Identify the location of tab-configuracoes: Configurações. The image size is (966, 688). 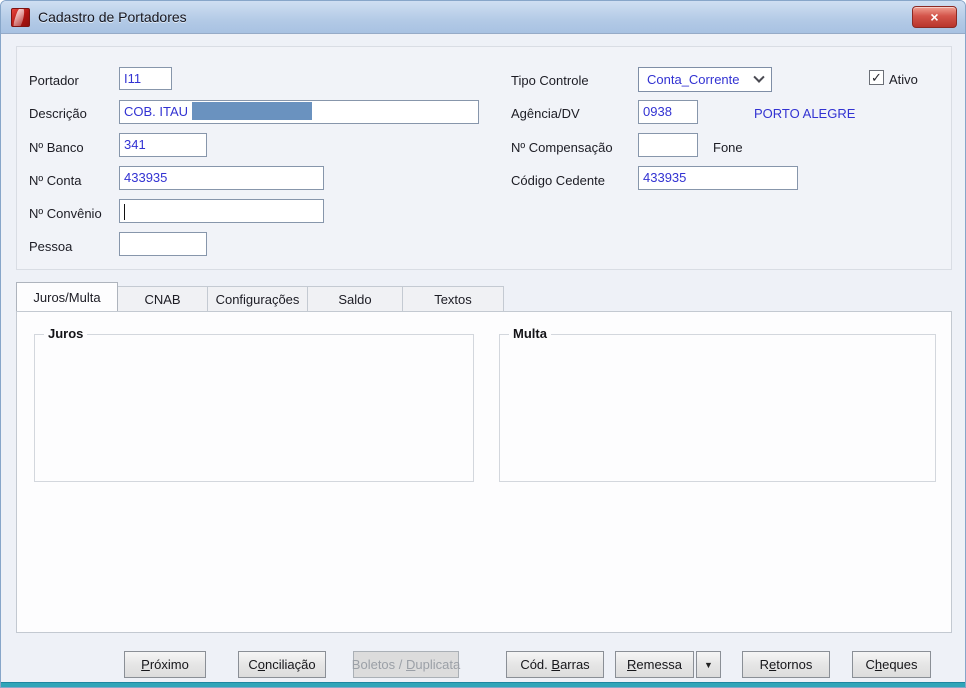
(257, 298).